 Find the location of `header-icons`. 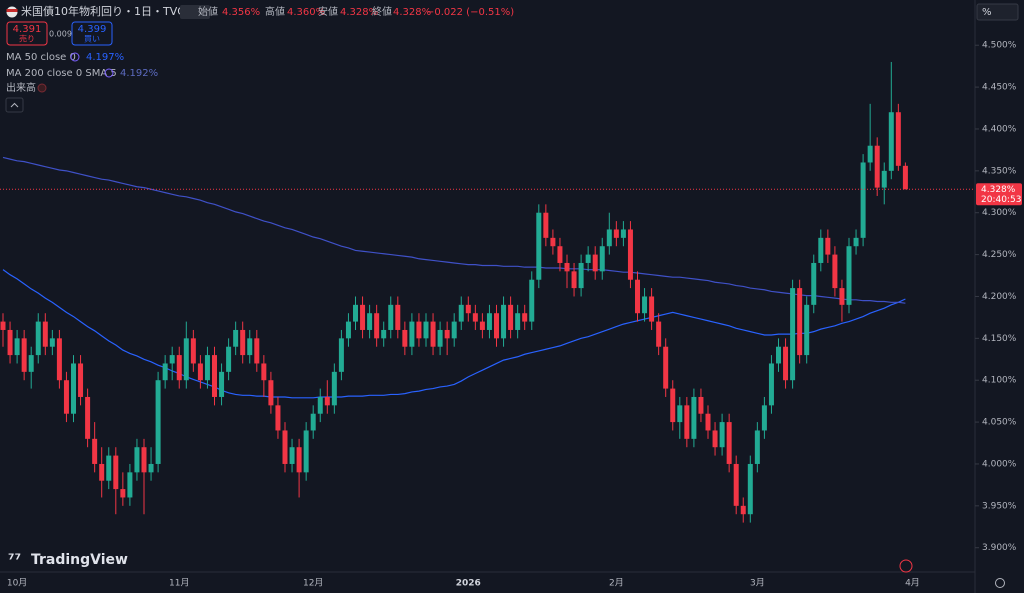

header-icons is located at coordinates (195, 12).